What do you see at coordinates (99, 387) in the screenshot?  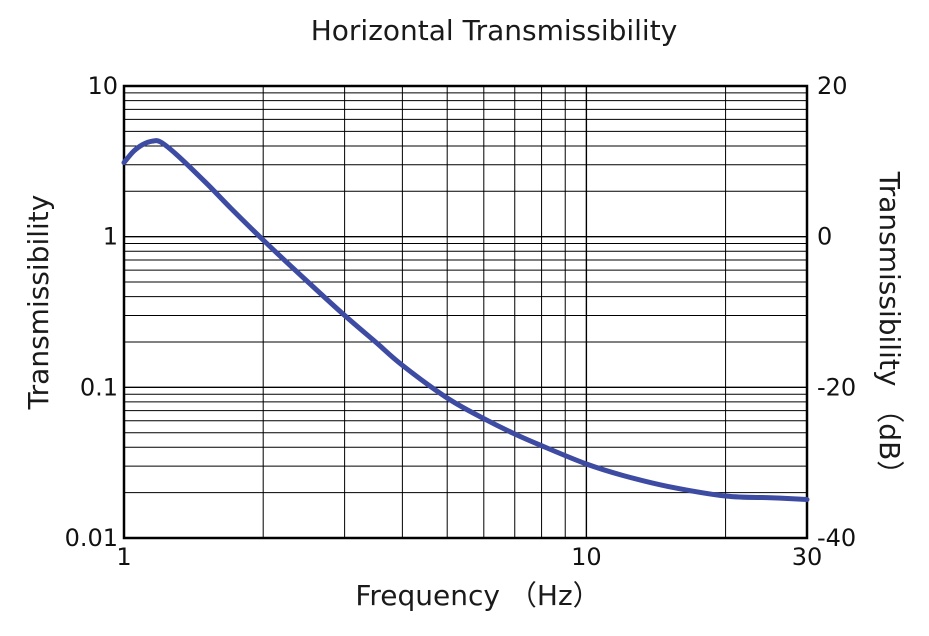 I see `y-tick-label: 0.1` at bounding box center [99, 387].